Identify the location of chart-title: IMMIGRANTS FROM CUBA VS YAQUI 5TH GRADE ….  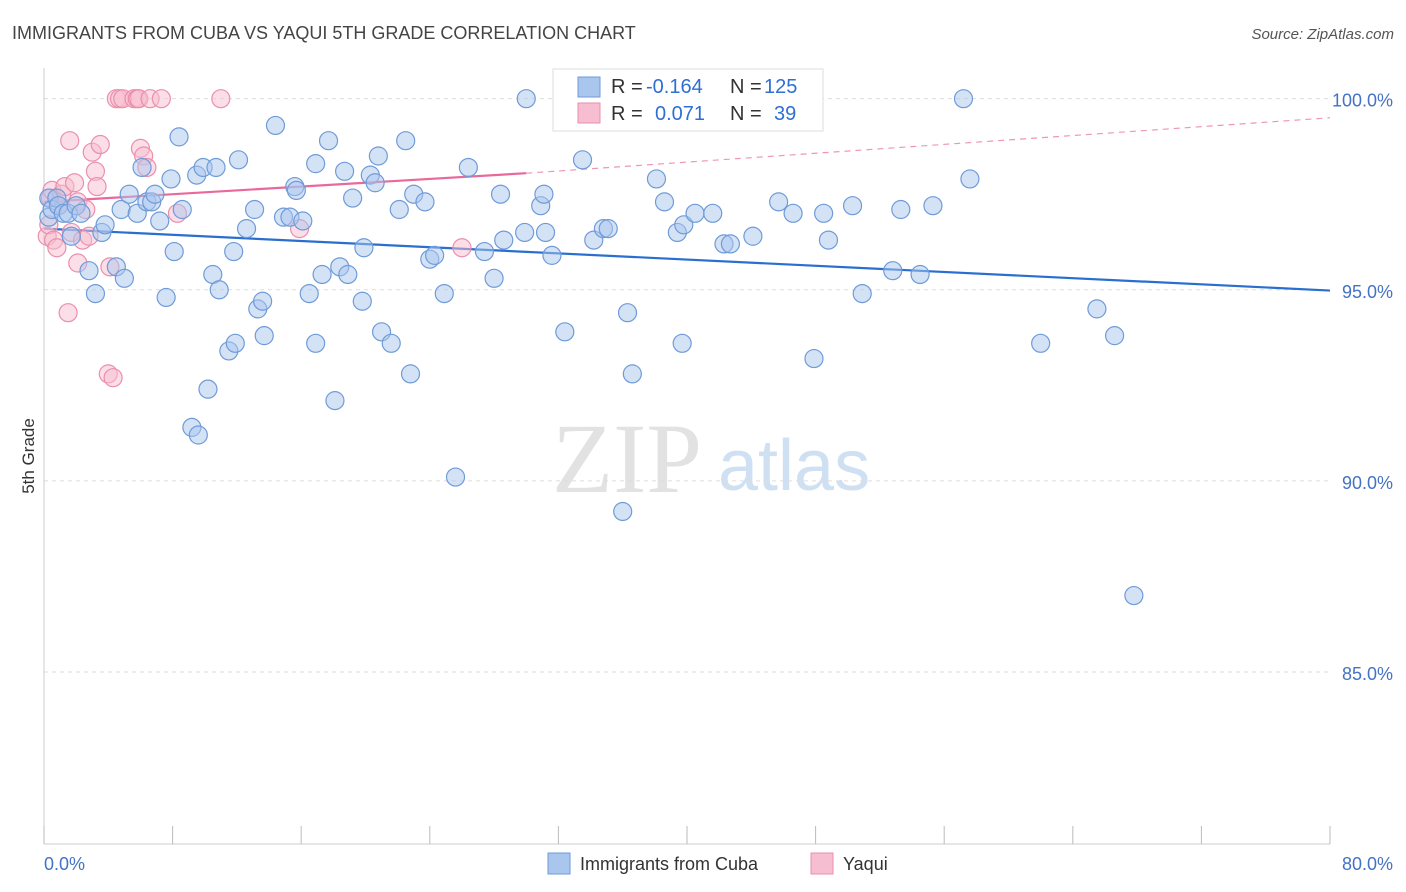
(324, 33).